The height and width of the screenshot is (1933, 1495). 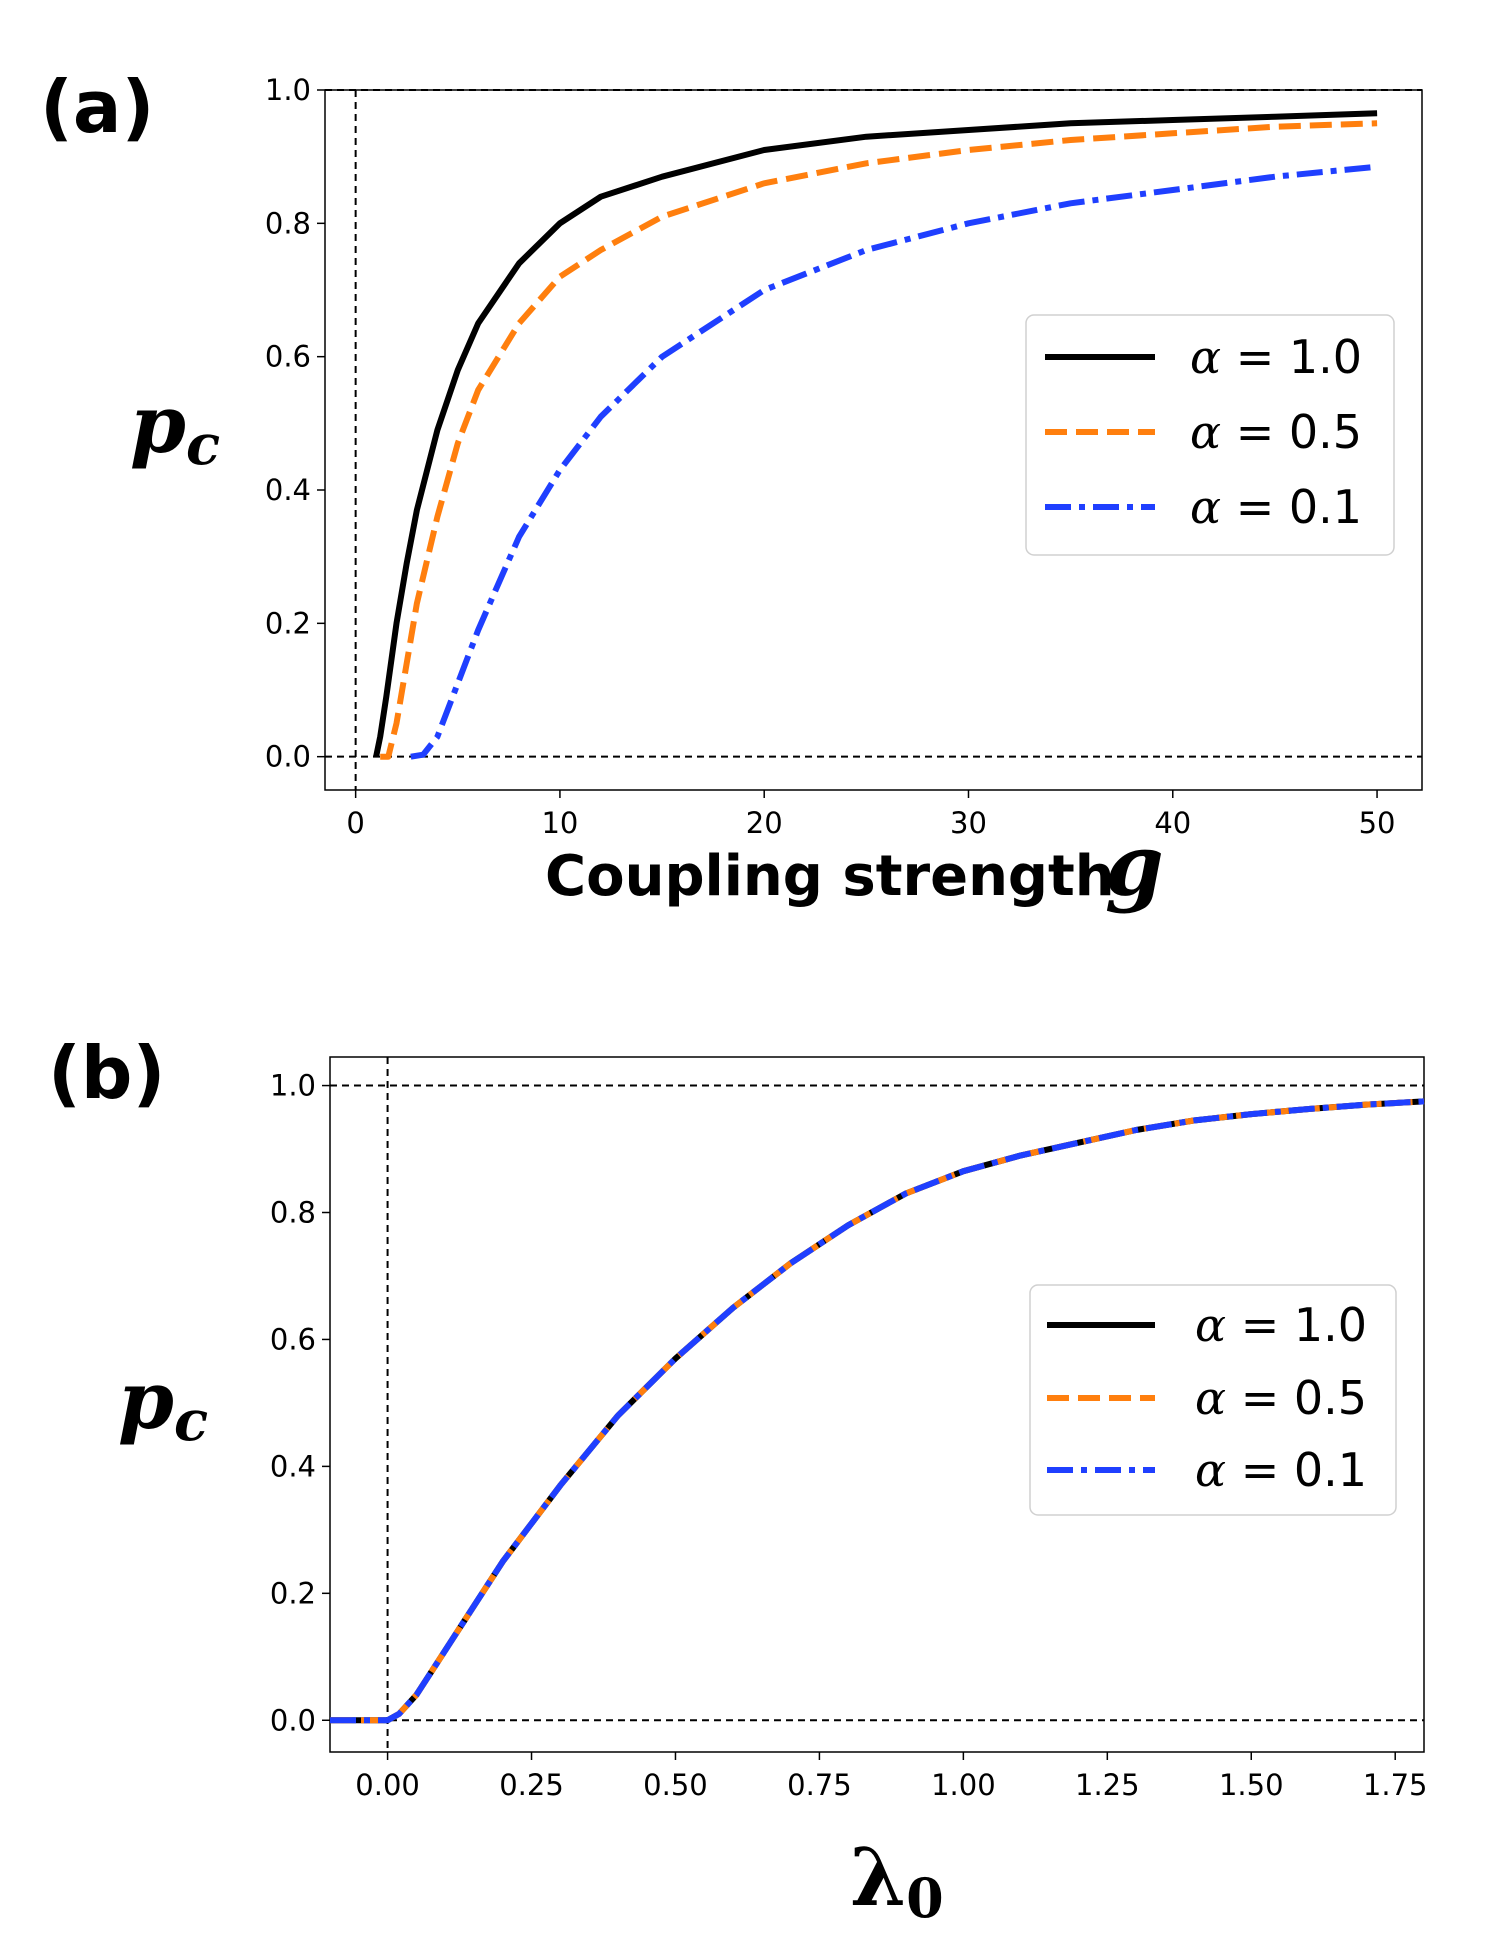 I want to click on panel-a-xtick-label: 0, so click(x=355, y=823).